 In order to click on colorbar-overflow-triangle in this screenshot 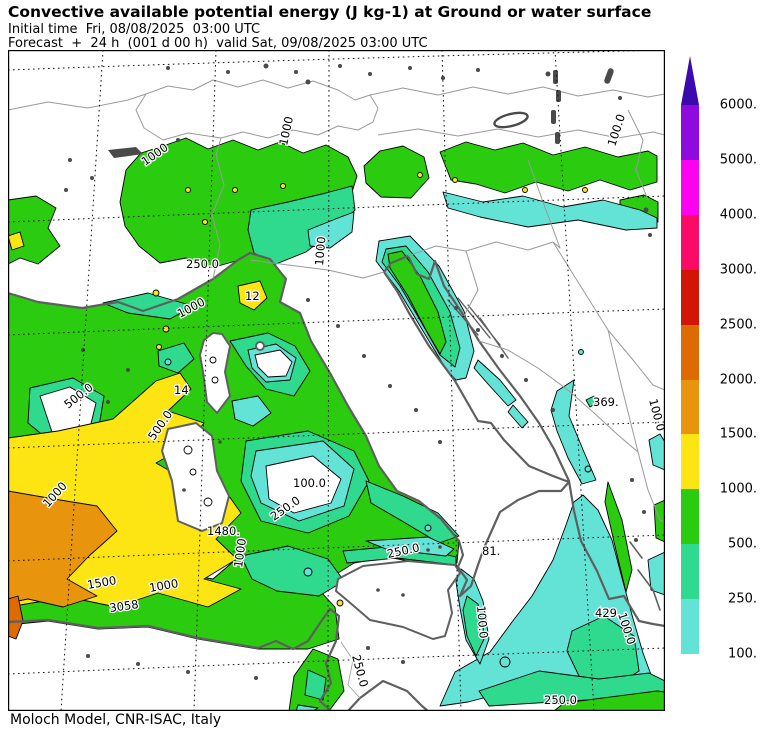, I will do `click(690, 80)`.